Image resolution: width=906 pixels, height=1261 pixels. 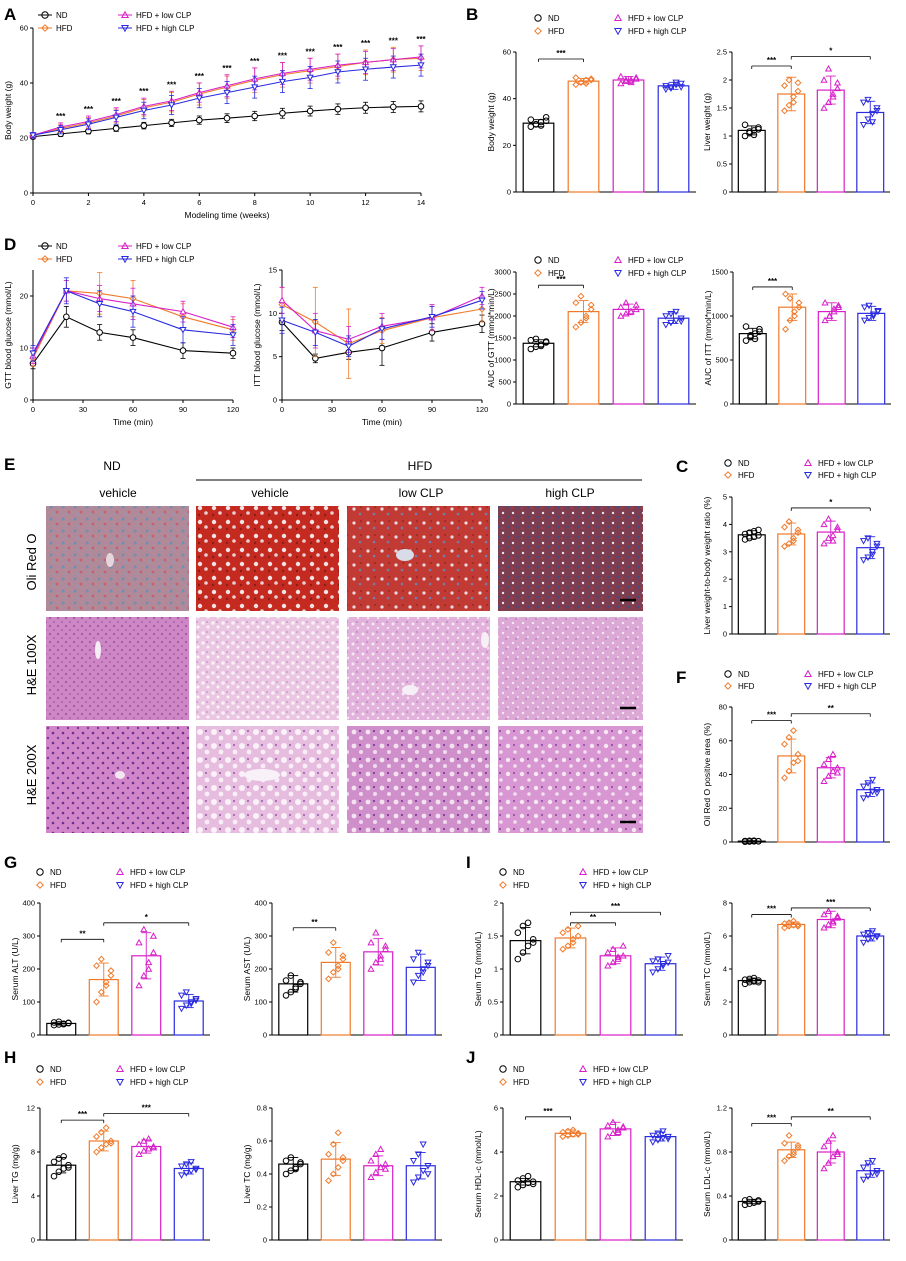 What do you see at coordinates (255, 202) in the screenshot?
I see `x-tick-label: 8` at bounding box center [255, 202].